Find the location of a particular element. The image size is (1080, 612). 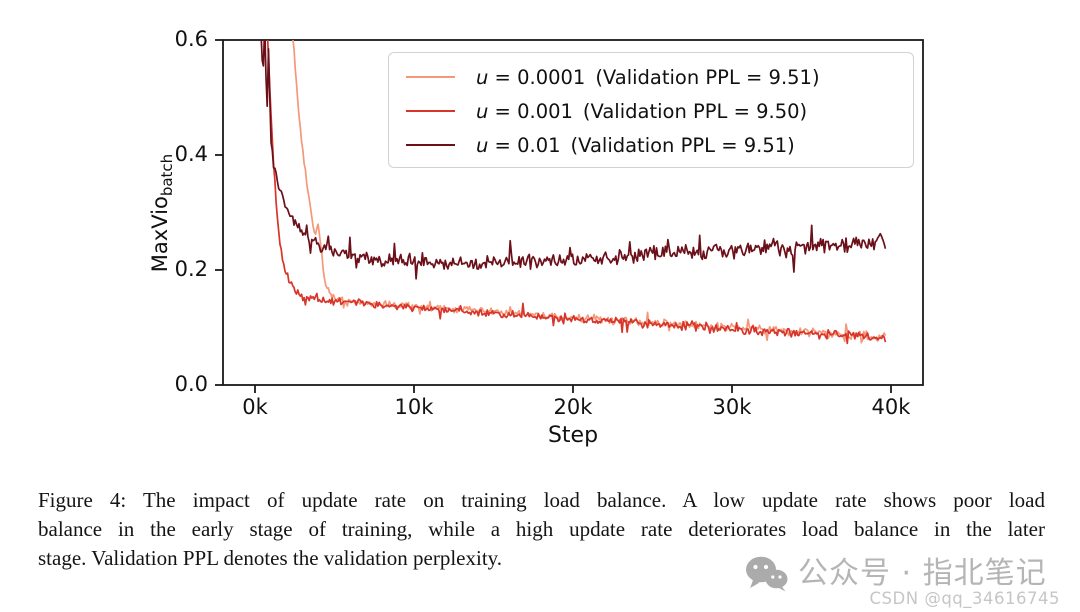

y-tick-label-0.4: 0.4 is located at coordinates (191, 154).